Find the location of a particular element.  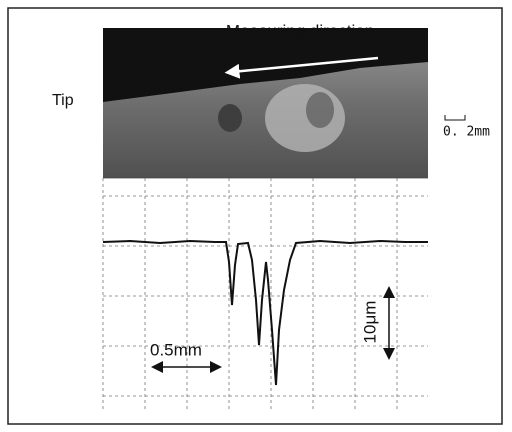

tip-label: Tip is located at coordinates (63, 100).